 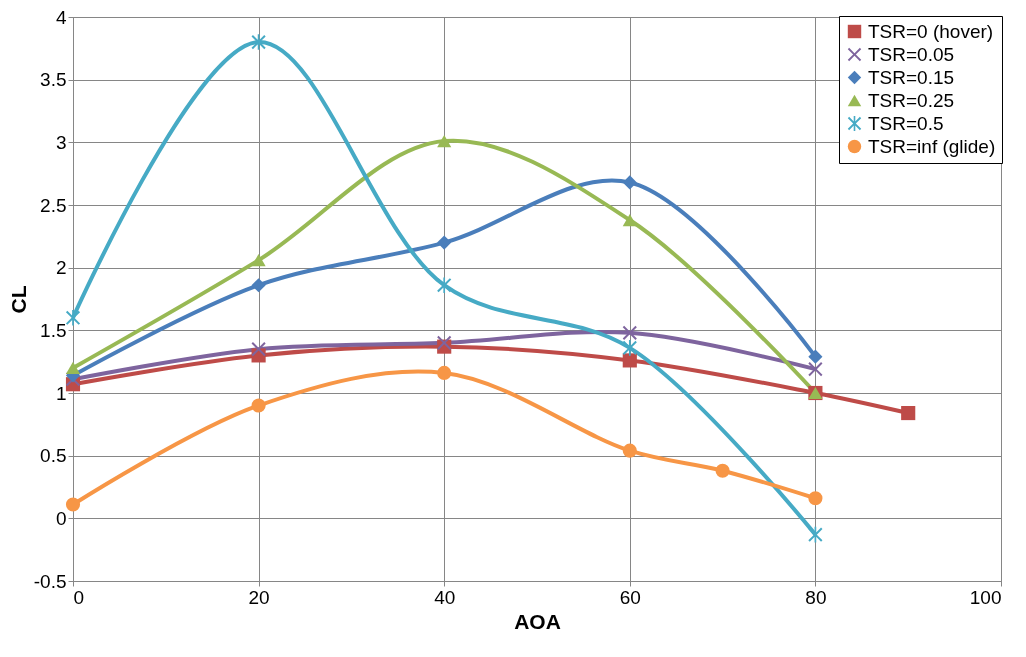 What do you see at coordinates (18, 299) in the screenshot?
I see `y-axis-title: CL` at bounding box center [18, 299].